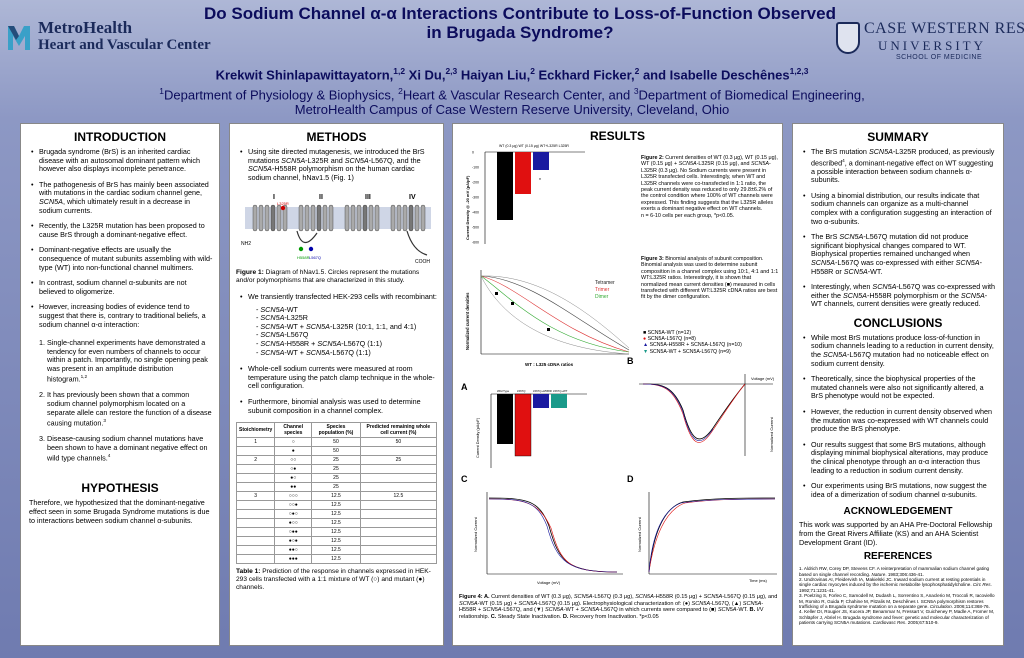 Image resolution: width=1024 pixels, height=658 pixels. Describe the element at coordinates (336, 442) in the screenshot. I see `table-row: 1 ○ 50 50` at that location.